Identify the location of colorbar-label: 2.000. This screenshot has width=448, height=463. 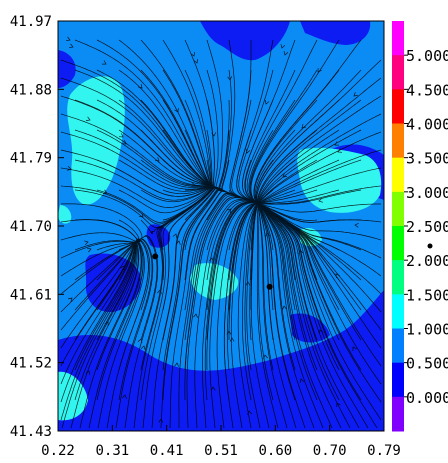
(427, 261).